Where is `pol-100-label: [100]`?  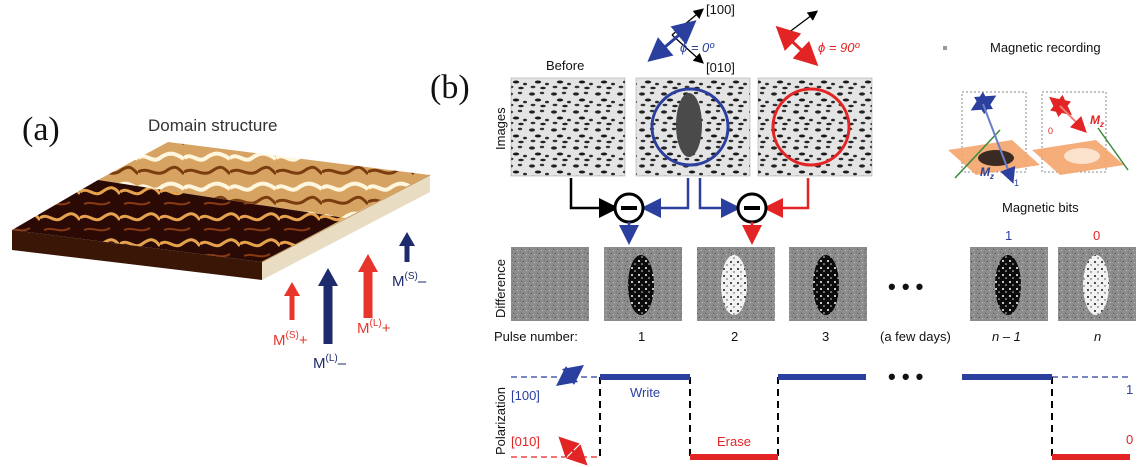
pol-100-label: [100] is located at coordinates (525, 395).